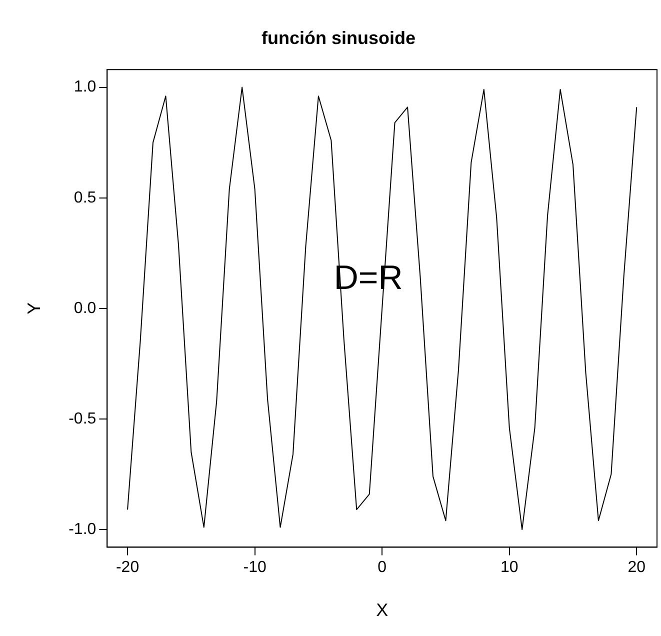 The image size is (661, 636). Describe the element at coordinates (82, 419) in the screenshot. I see `y-tick-label: -0.5` at that location.